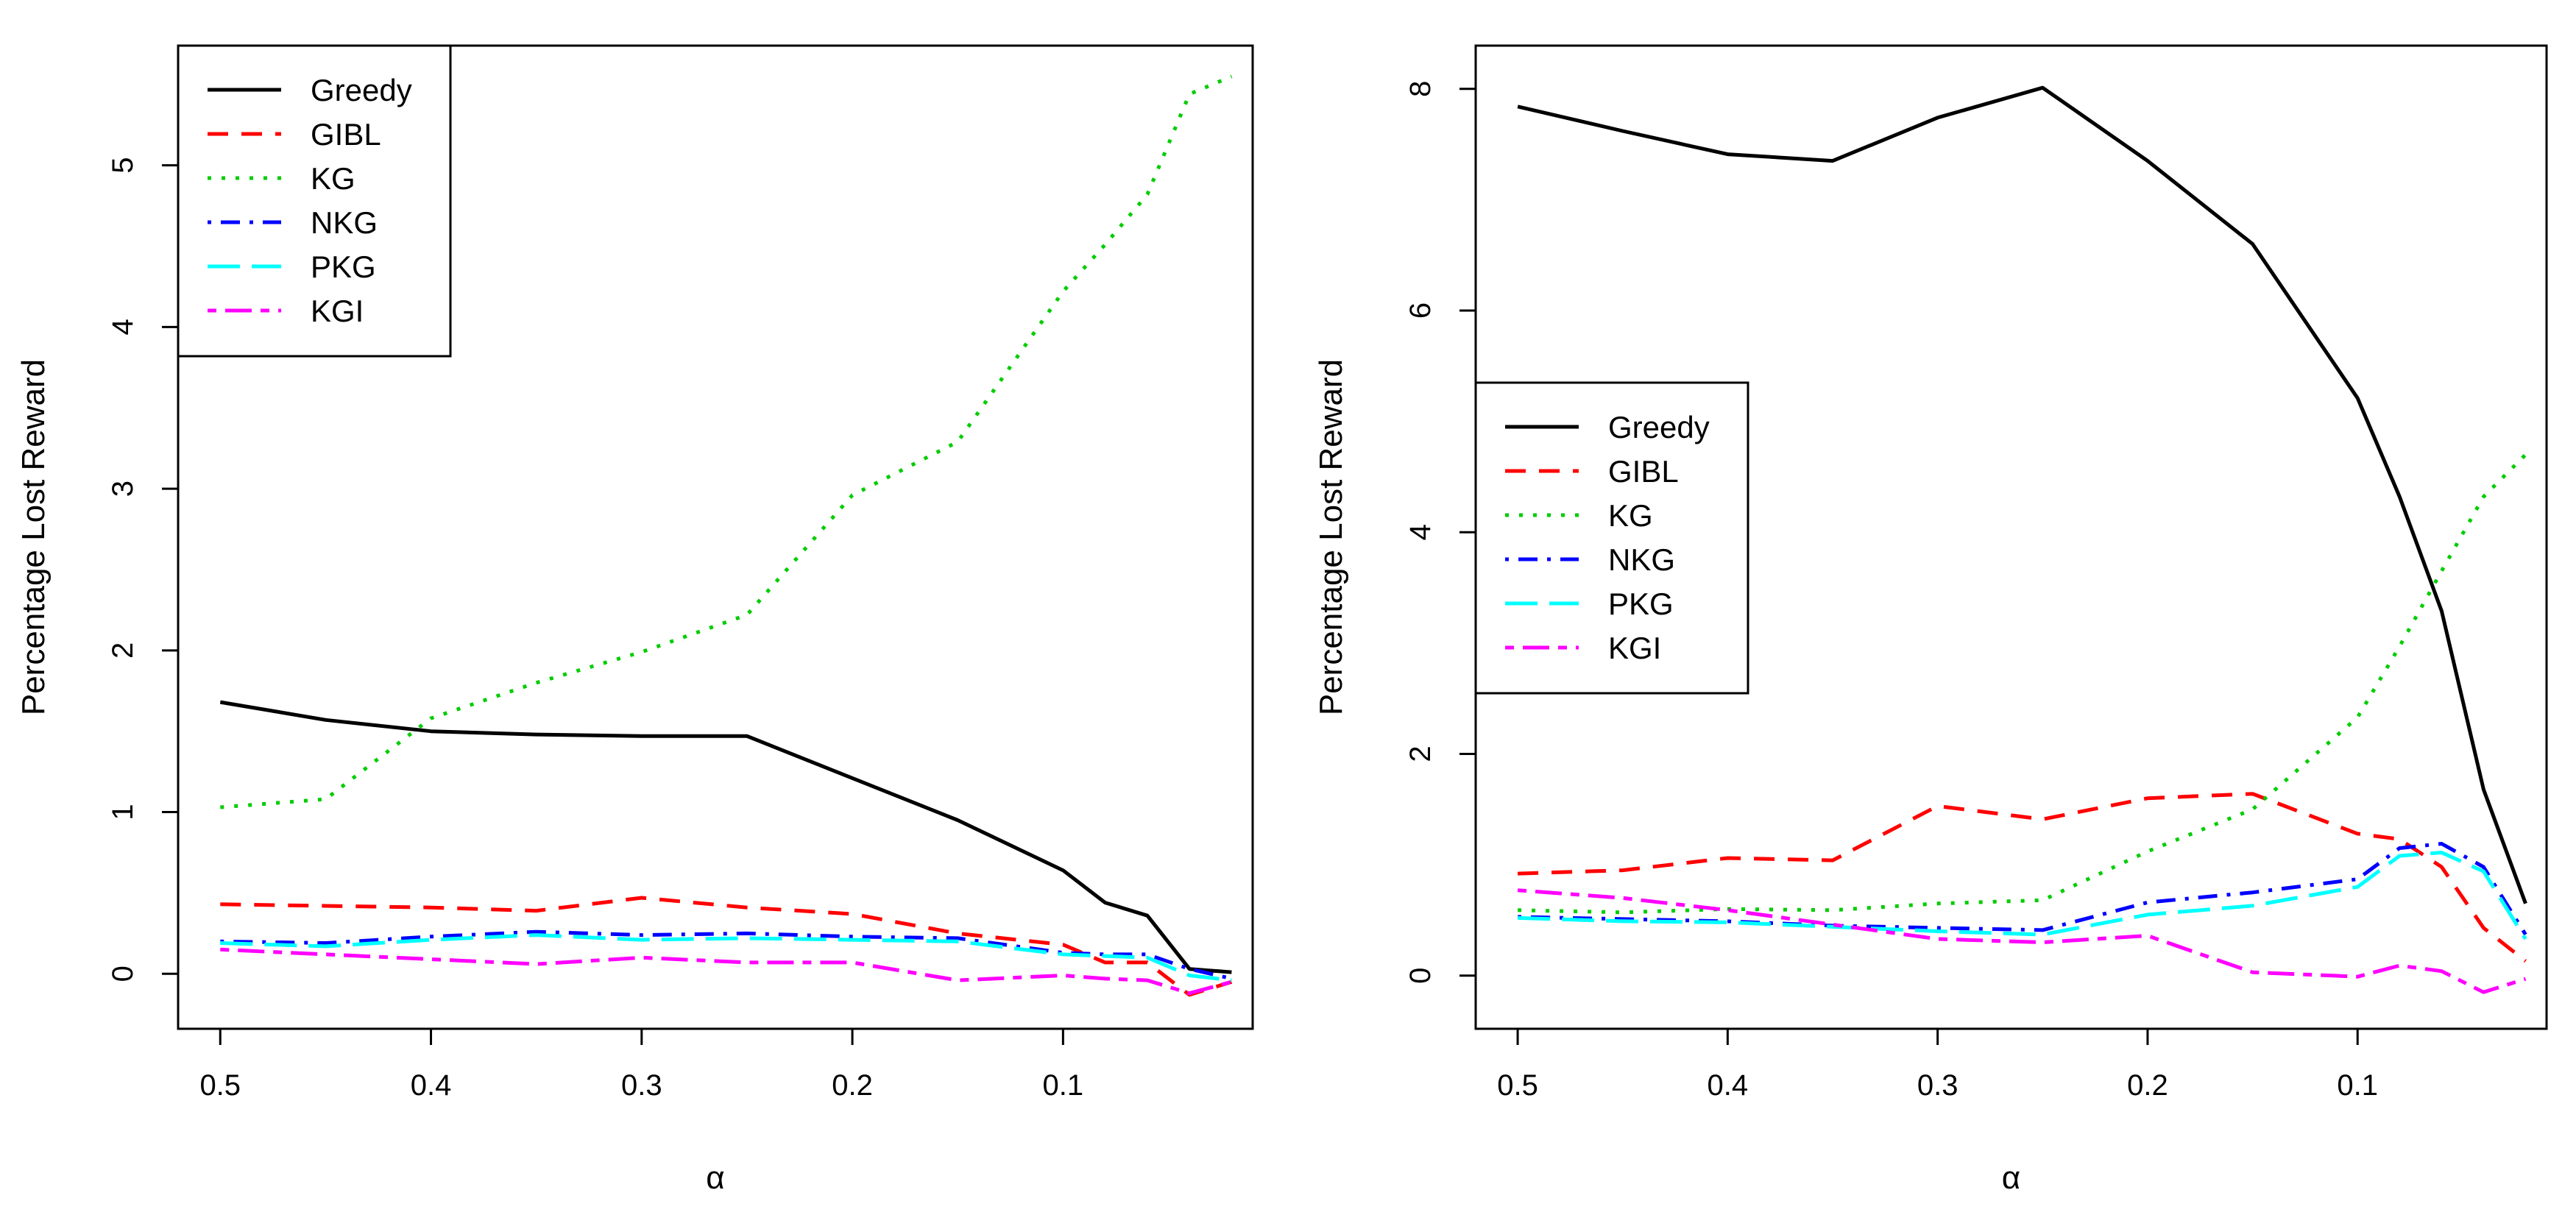  Describe the element at coordinates (123, 812) in the screenshot. I see `y-tick-label: 1` at that location.